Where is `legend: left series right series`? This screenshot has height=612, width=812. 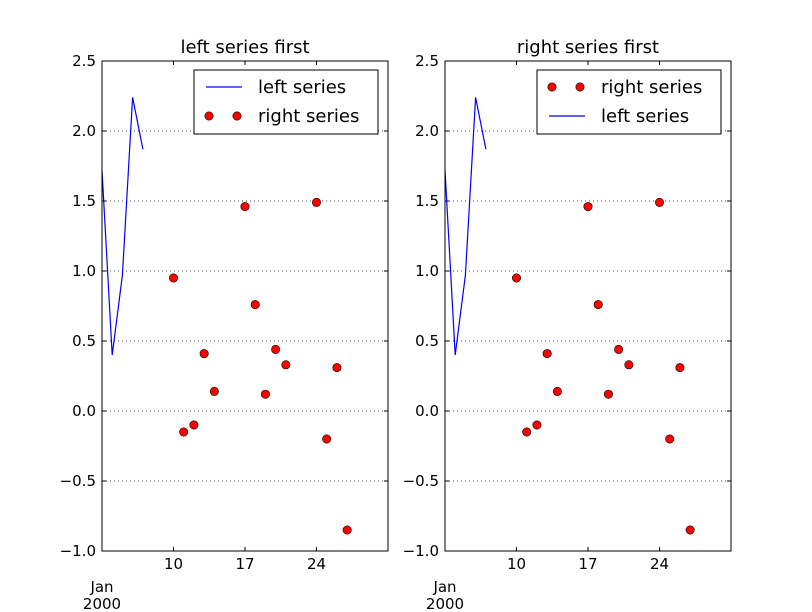
legend: left series right series is located at coordinates (286, 102).